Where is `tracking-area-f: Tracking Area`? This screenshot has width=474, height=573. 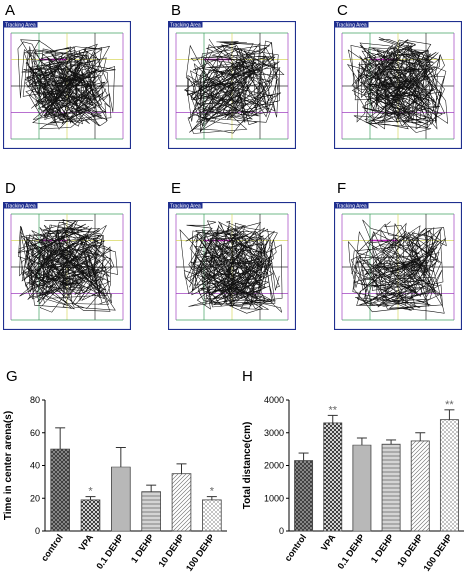
tracking-area-f: Tracking Area is located at coordinates (398, 266).